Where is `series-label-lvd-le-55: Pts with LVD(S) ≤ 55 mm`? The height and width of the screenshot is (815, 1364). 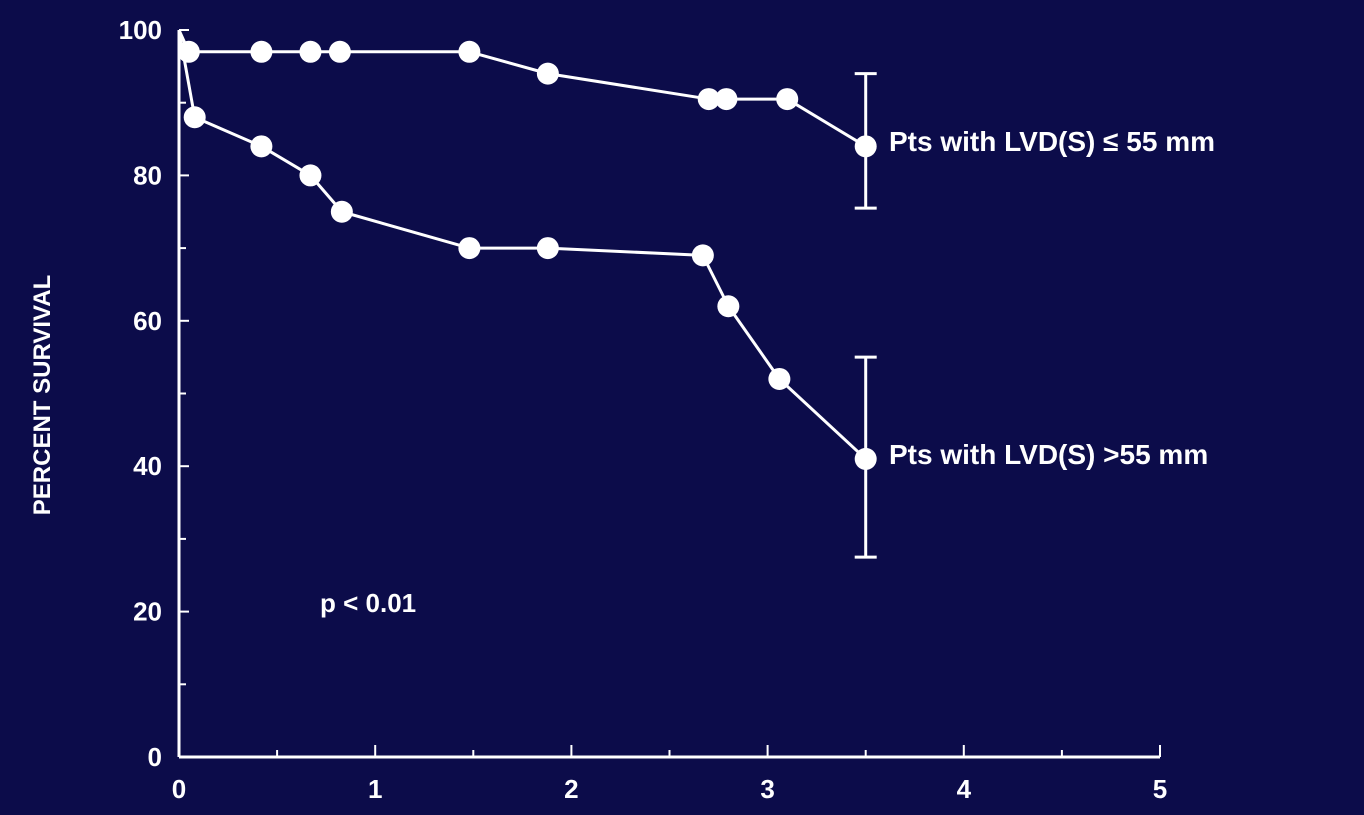 series-label-lvd-le-55: Pts with LVD(S) ≤ 55 mm is located at coordinates (1052, 141).